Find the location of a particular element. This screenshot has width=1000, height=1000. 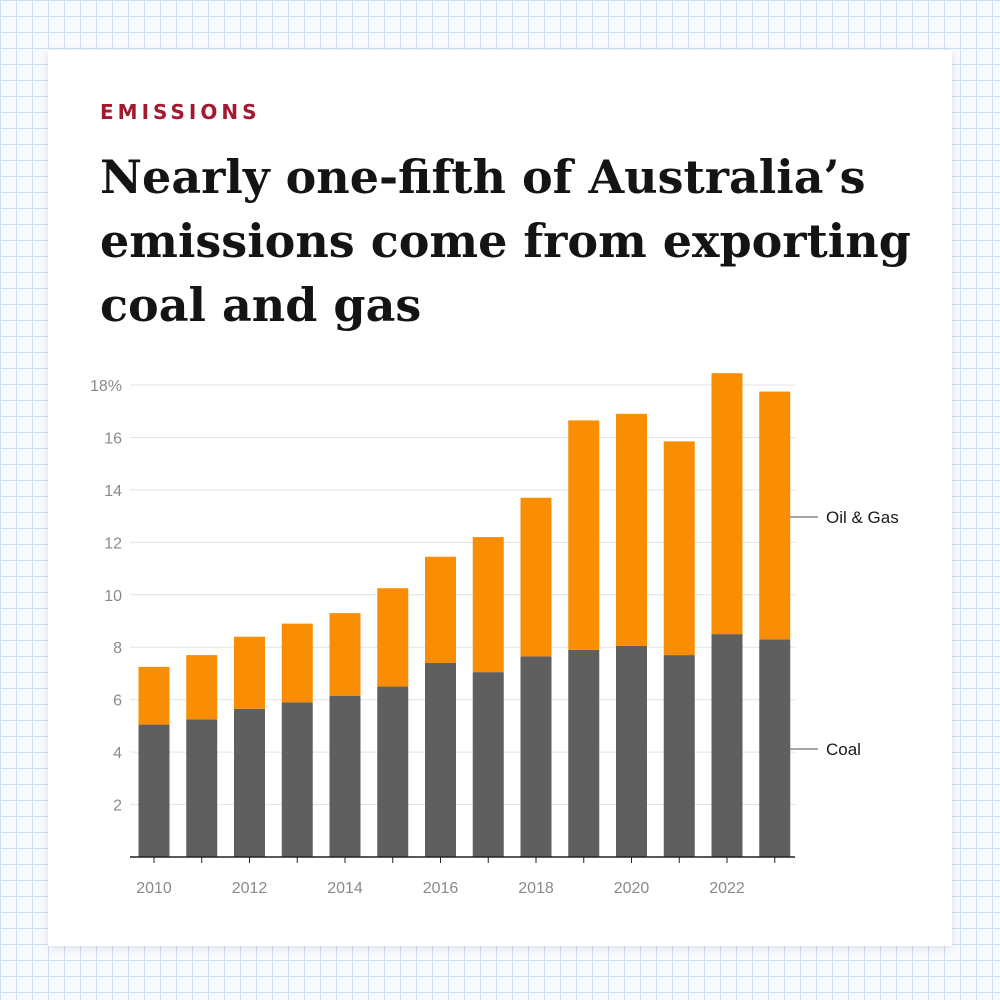

bar-oil-gas-2013 is located at coordinates (297, 663).